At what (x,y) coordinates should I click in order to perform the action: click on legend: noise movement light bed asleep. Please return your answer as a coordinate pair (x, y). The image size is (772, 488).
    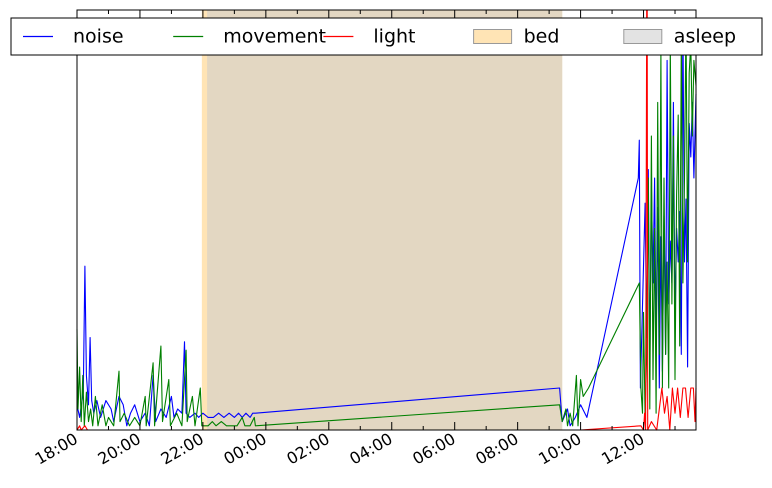
    Looking at the image, I should click on (386, 36).